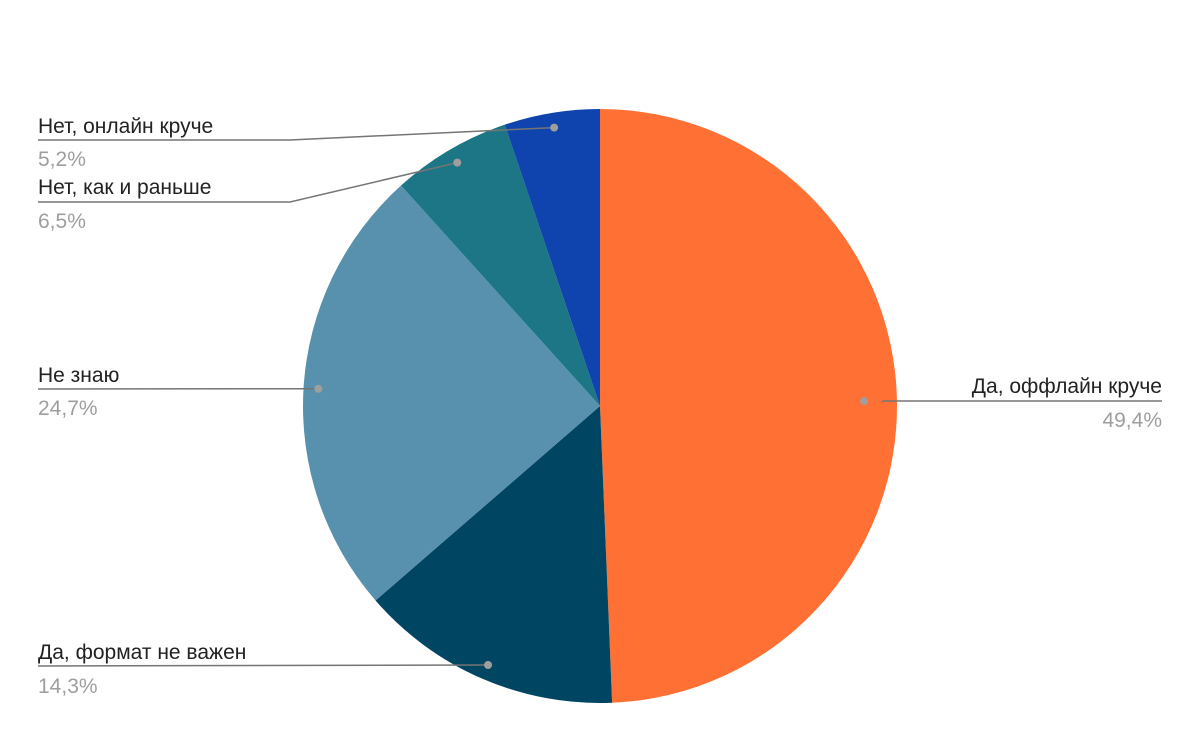 This screenshot has width=1200, height=742. Describe the element at coordinates (1067, 386) in the screenshot. I see `slice-label-1: Да, оффлайн круче` at that location.